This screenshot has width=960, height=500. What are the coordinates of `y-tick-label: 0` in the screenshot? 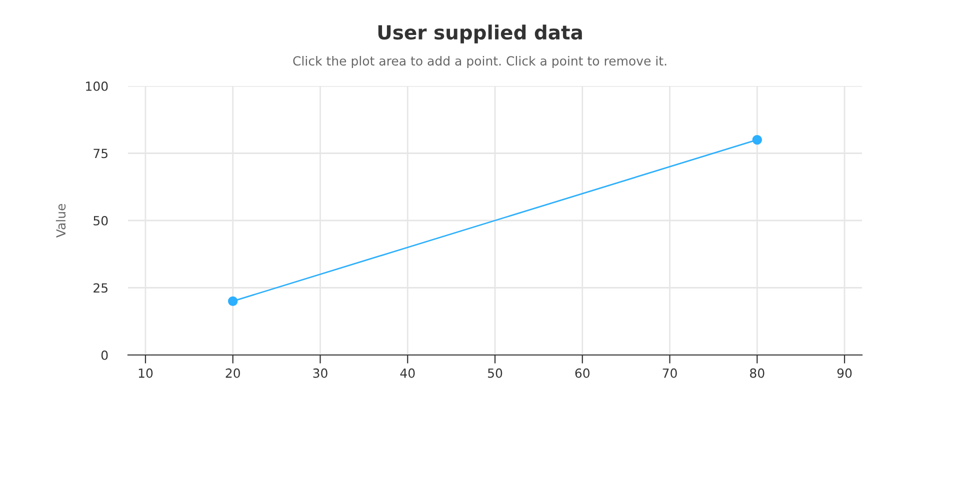 It's located at (104, 355).